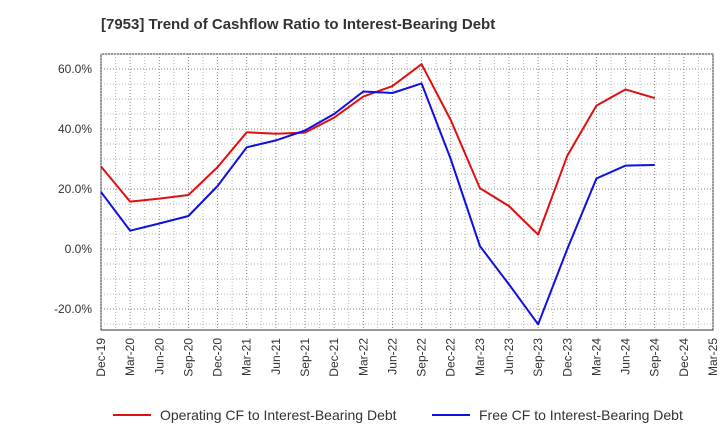 This screenshot has width=720, height=440. What do you see at coordinates (132, 415) in the screenshot?
I see `legend-swatch-operating-cf` at bounding box center [132, 415].